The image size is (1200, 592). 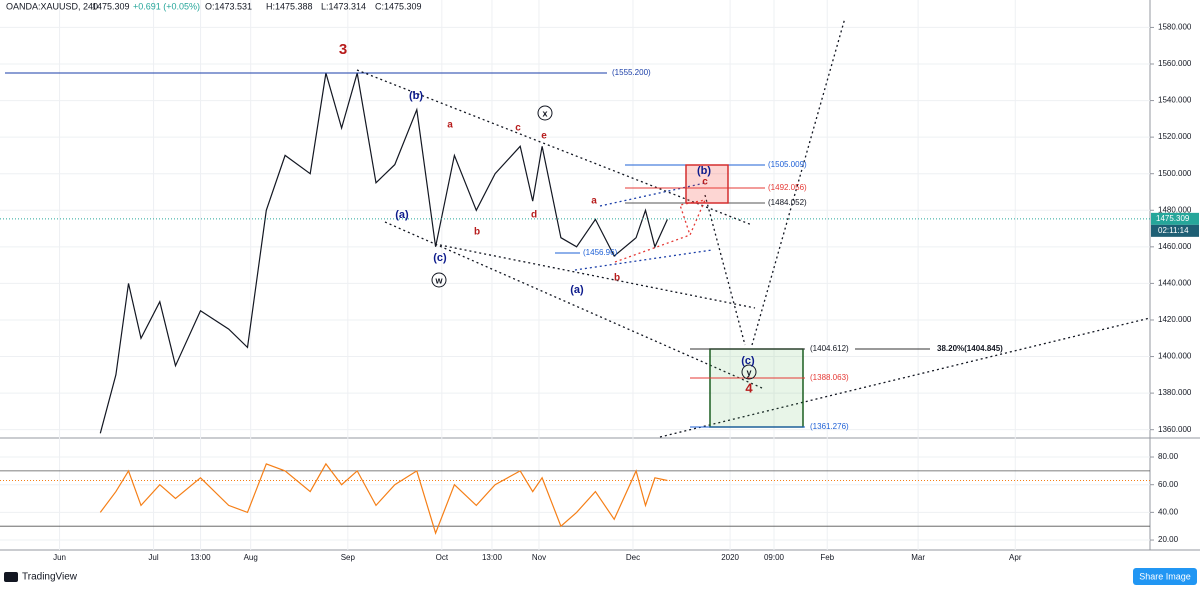 I want to click on wave-label: y, so click(x=748, y=372).